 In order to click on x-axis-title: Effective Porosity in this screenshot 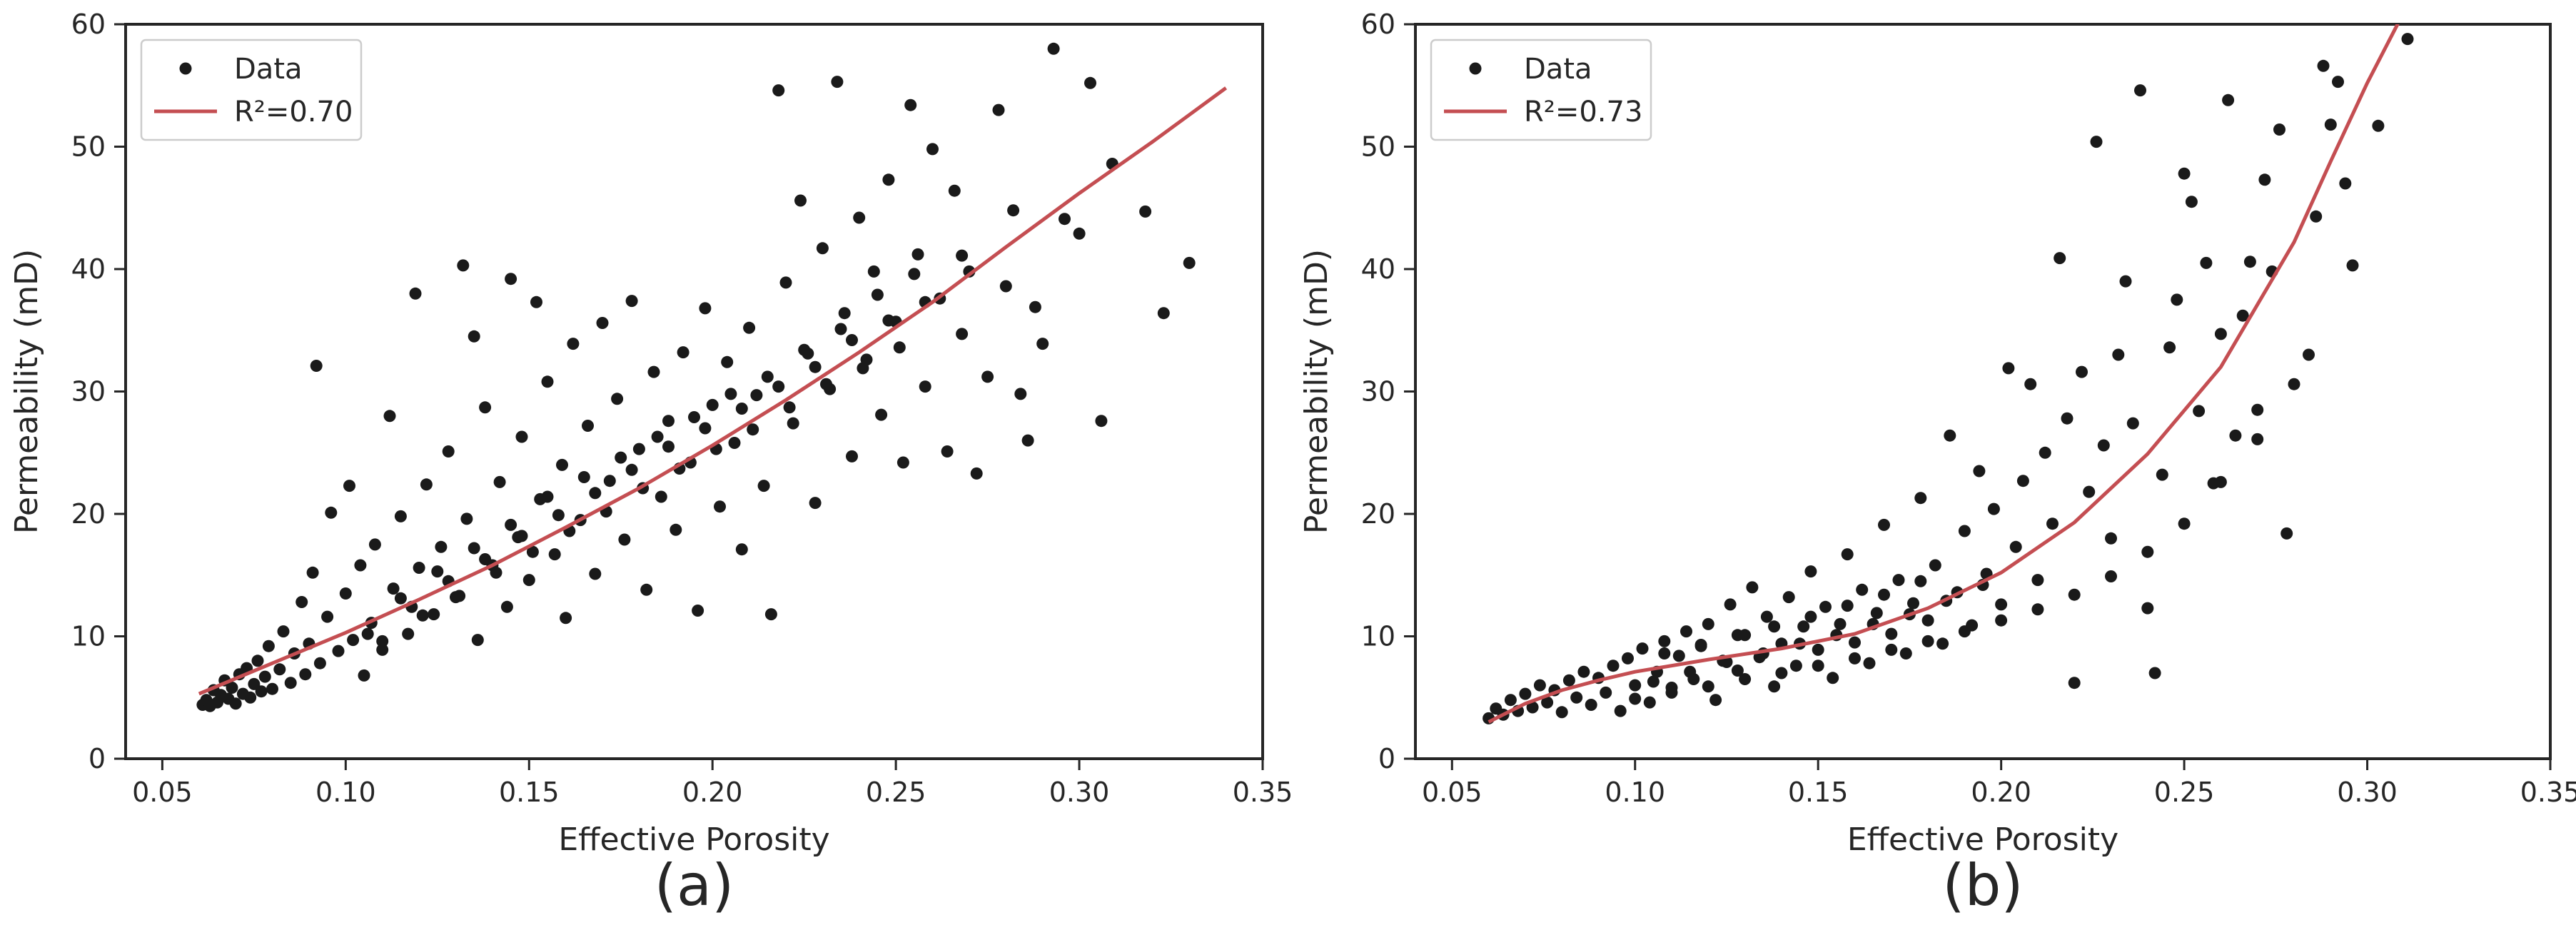, I will do `click(693, 840)`.